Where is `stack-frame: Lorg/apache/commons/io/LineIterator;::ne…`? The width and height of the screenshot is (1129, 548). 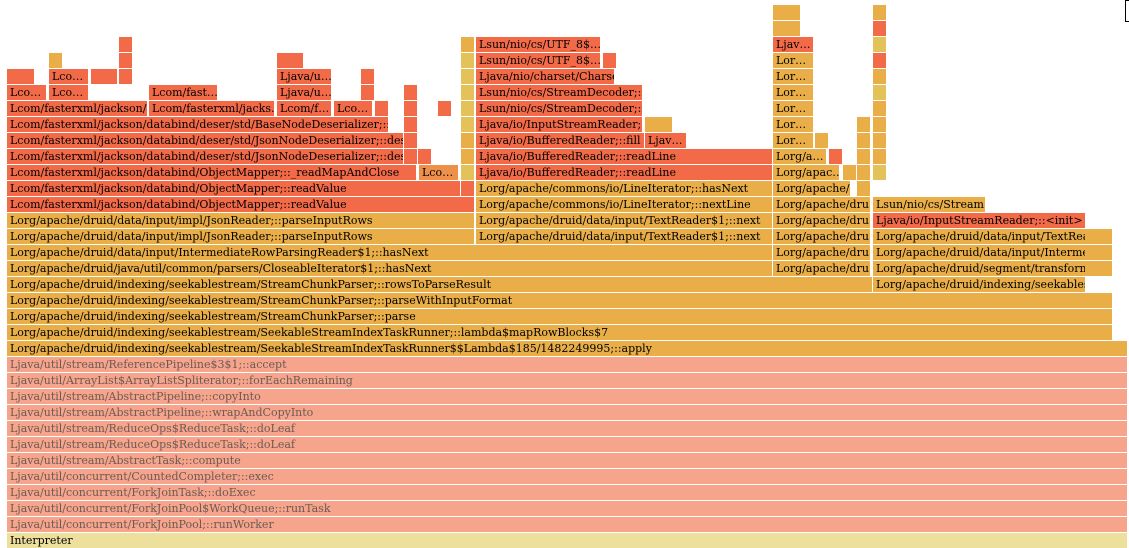
stack-frame: Lorg/apache/commons/io/LineIterator;::ne… is located at coordinates (624, 204).